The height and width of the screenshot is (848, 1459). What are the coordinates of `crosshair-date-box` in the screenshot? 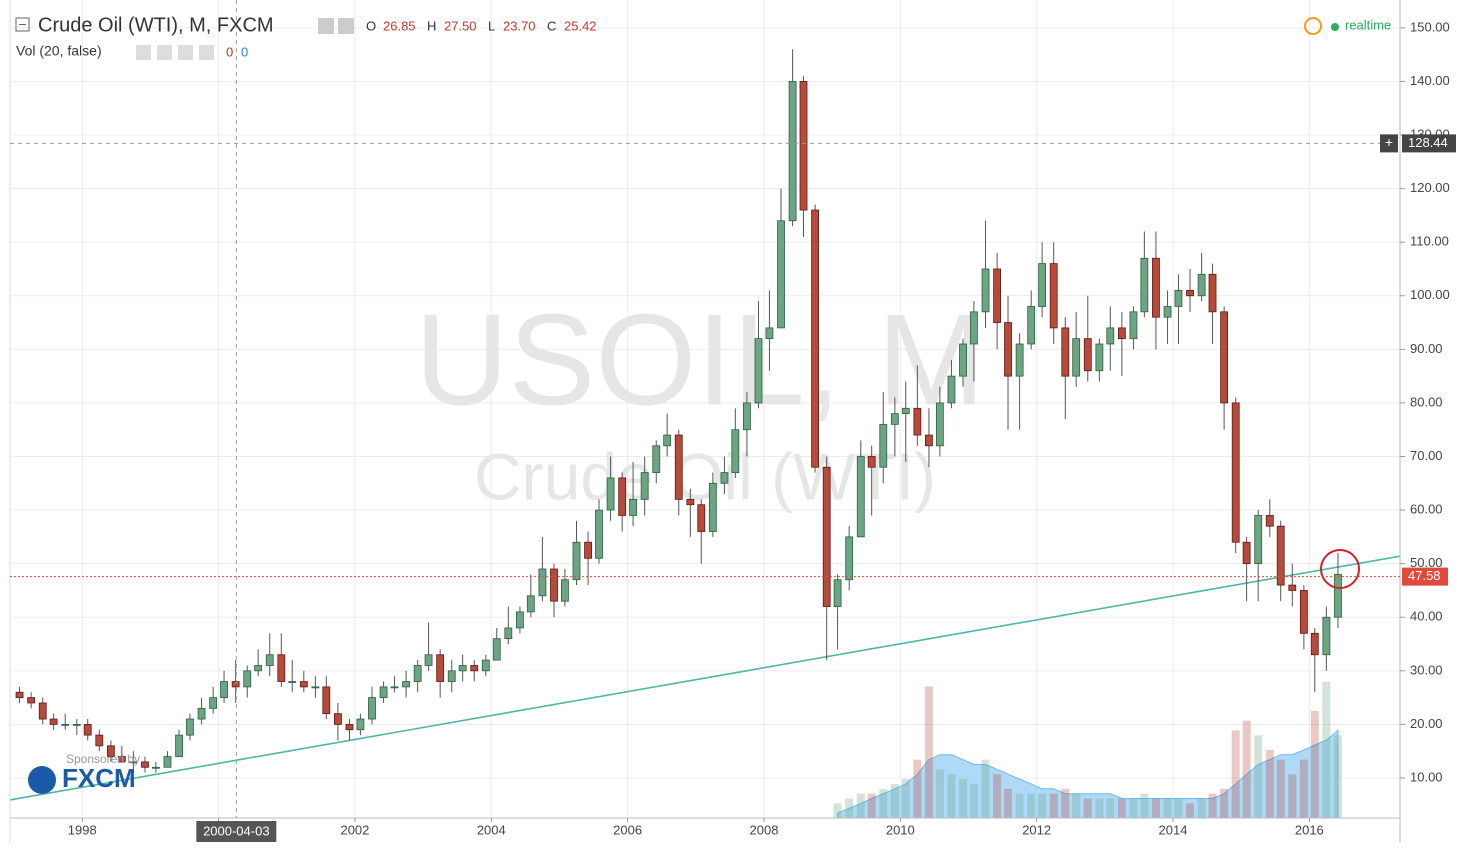 It's located at (236, 831).